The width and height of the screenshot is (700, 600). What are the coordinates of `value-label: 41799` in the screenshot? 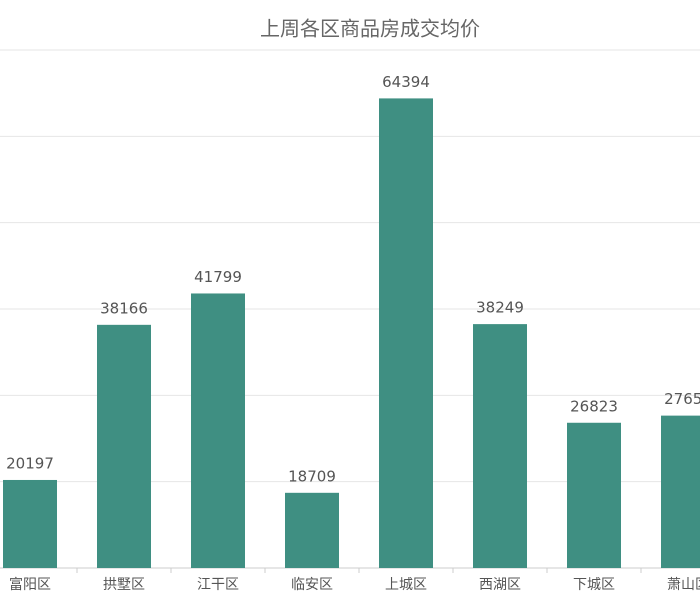 It's located at (218, 277).